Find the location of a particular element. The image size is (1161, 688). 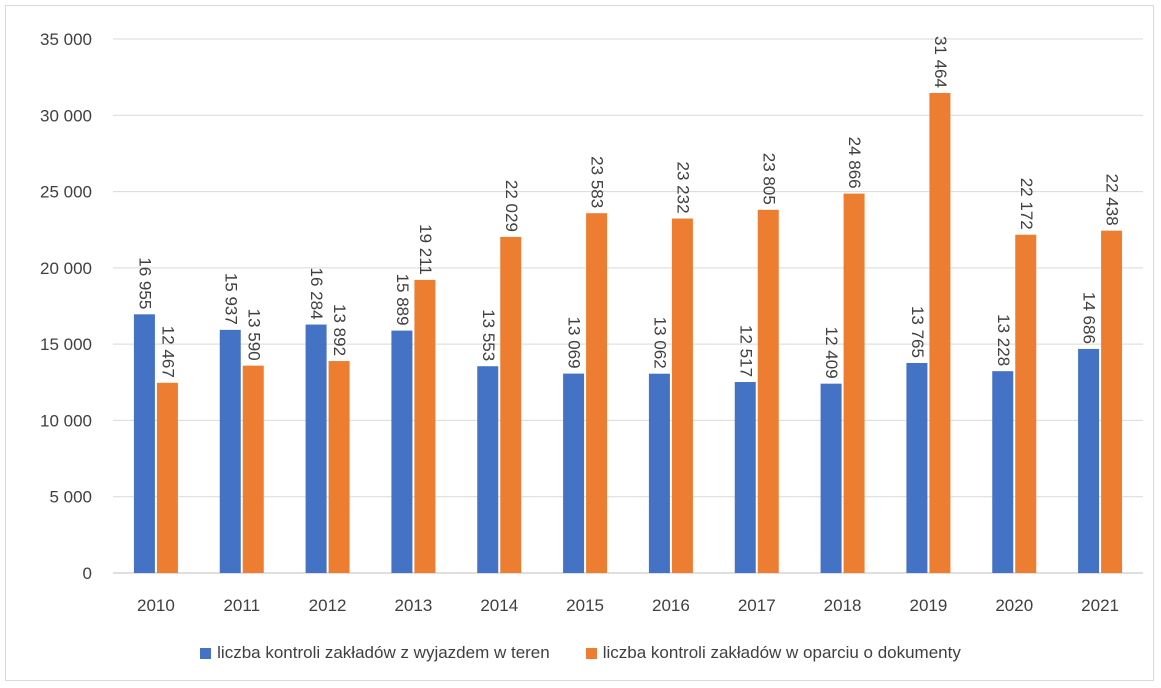

x-tick-label: 2020 is located at coordinates (1014, 605).